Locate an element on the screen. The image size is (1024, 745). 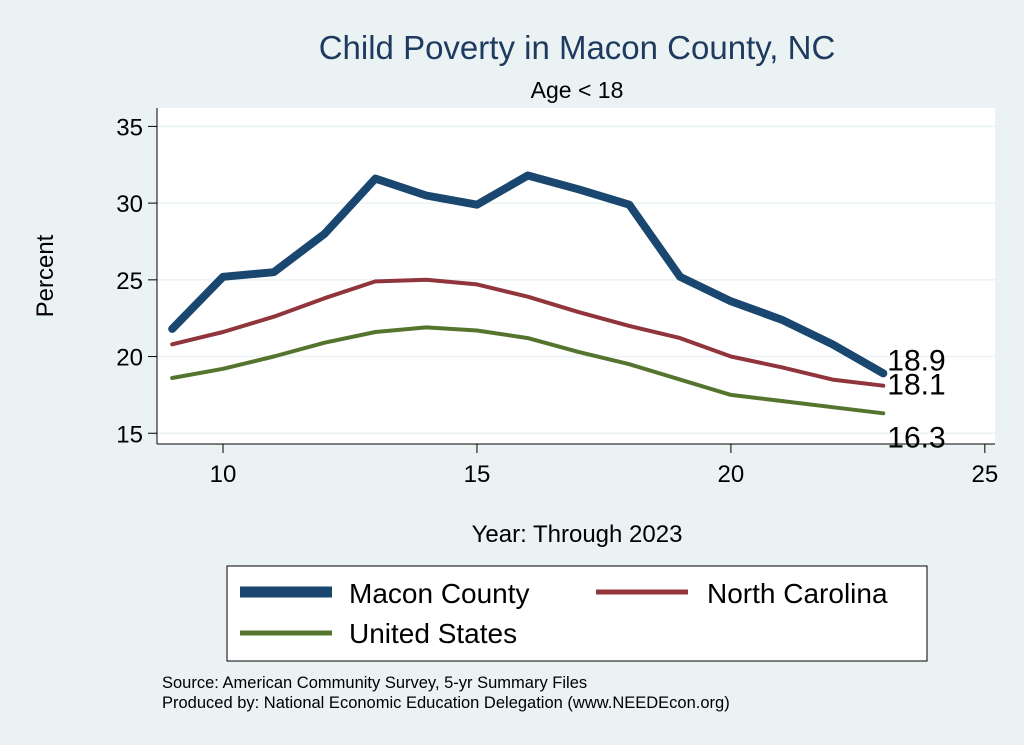
end-label-north-carolina: 18.1 is located at coordinates (916, 385).